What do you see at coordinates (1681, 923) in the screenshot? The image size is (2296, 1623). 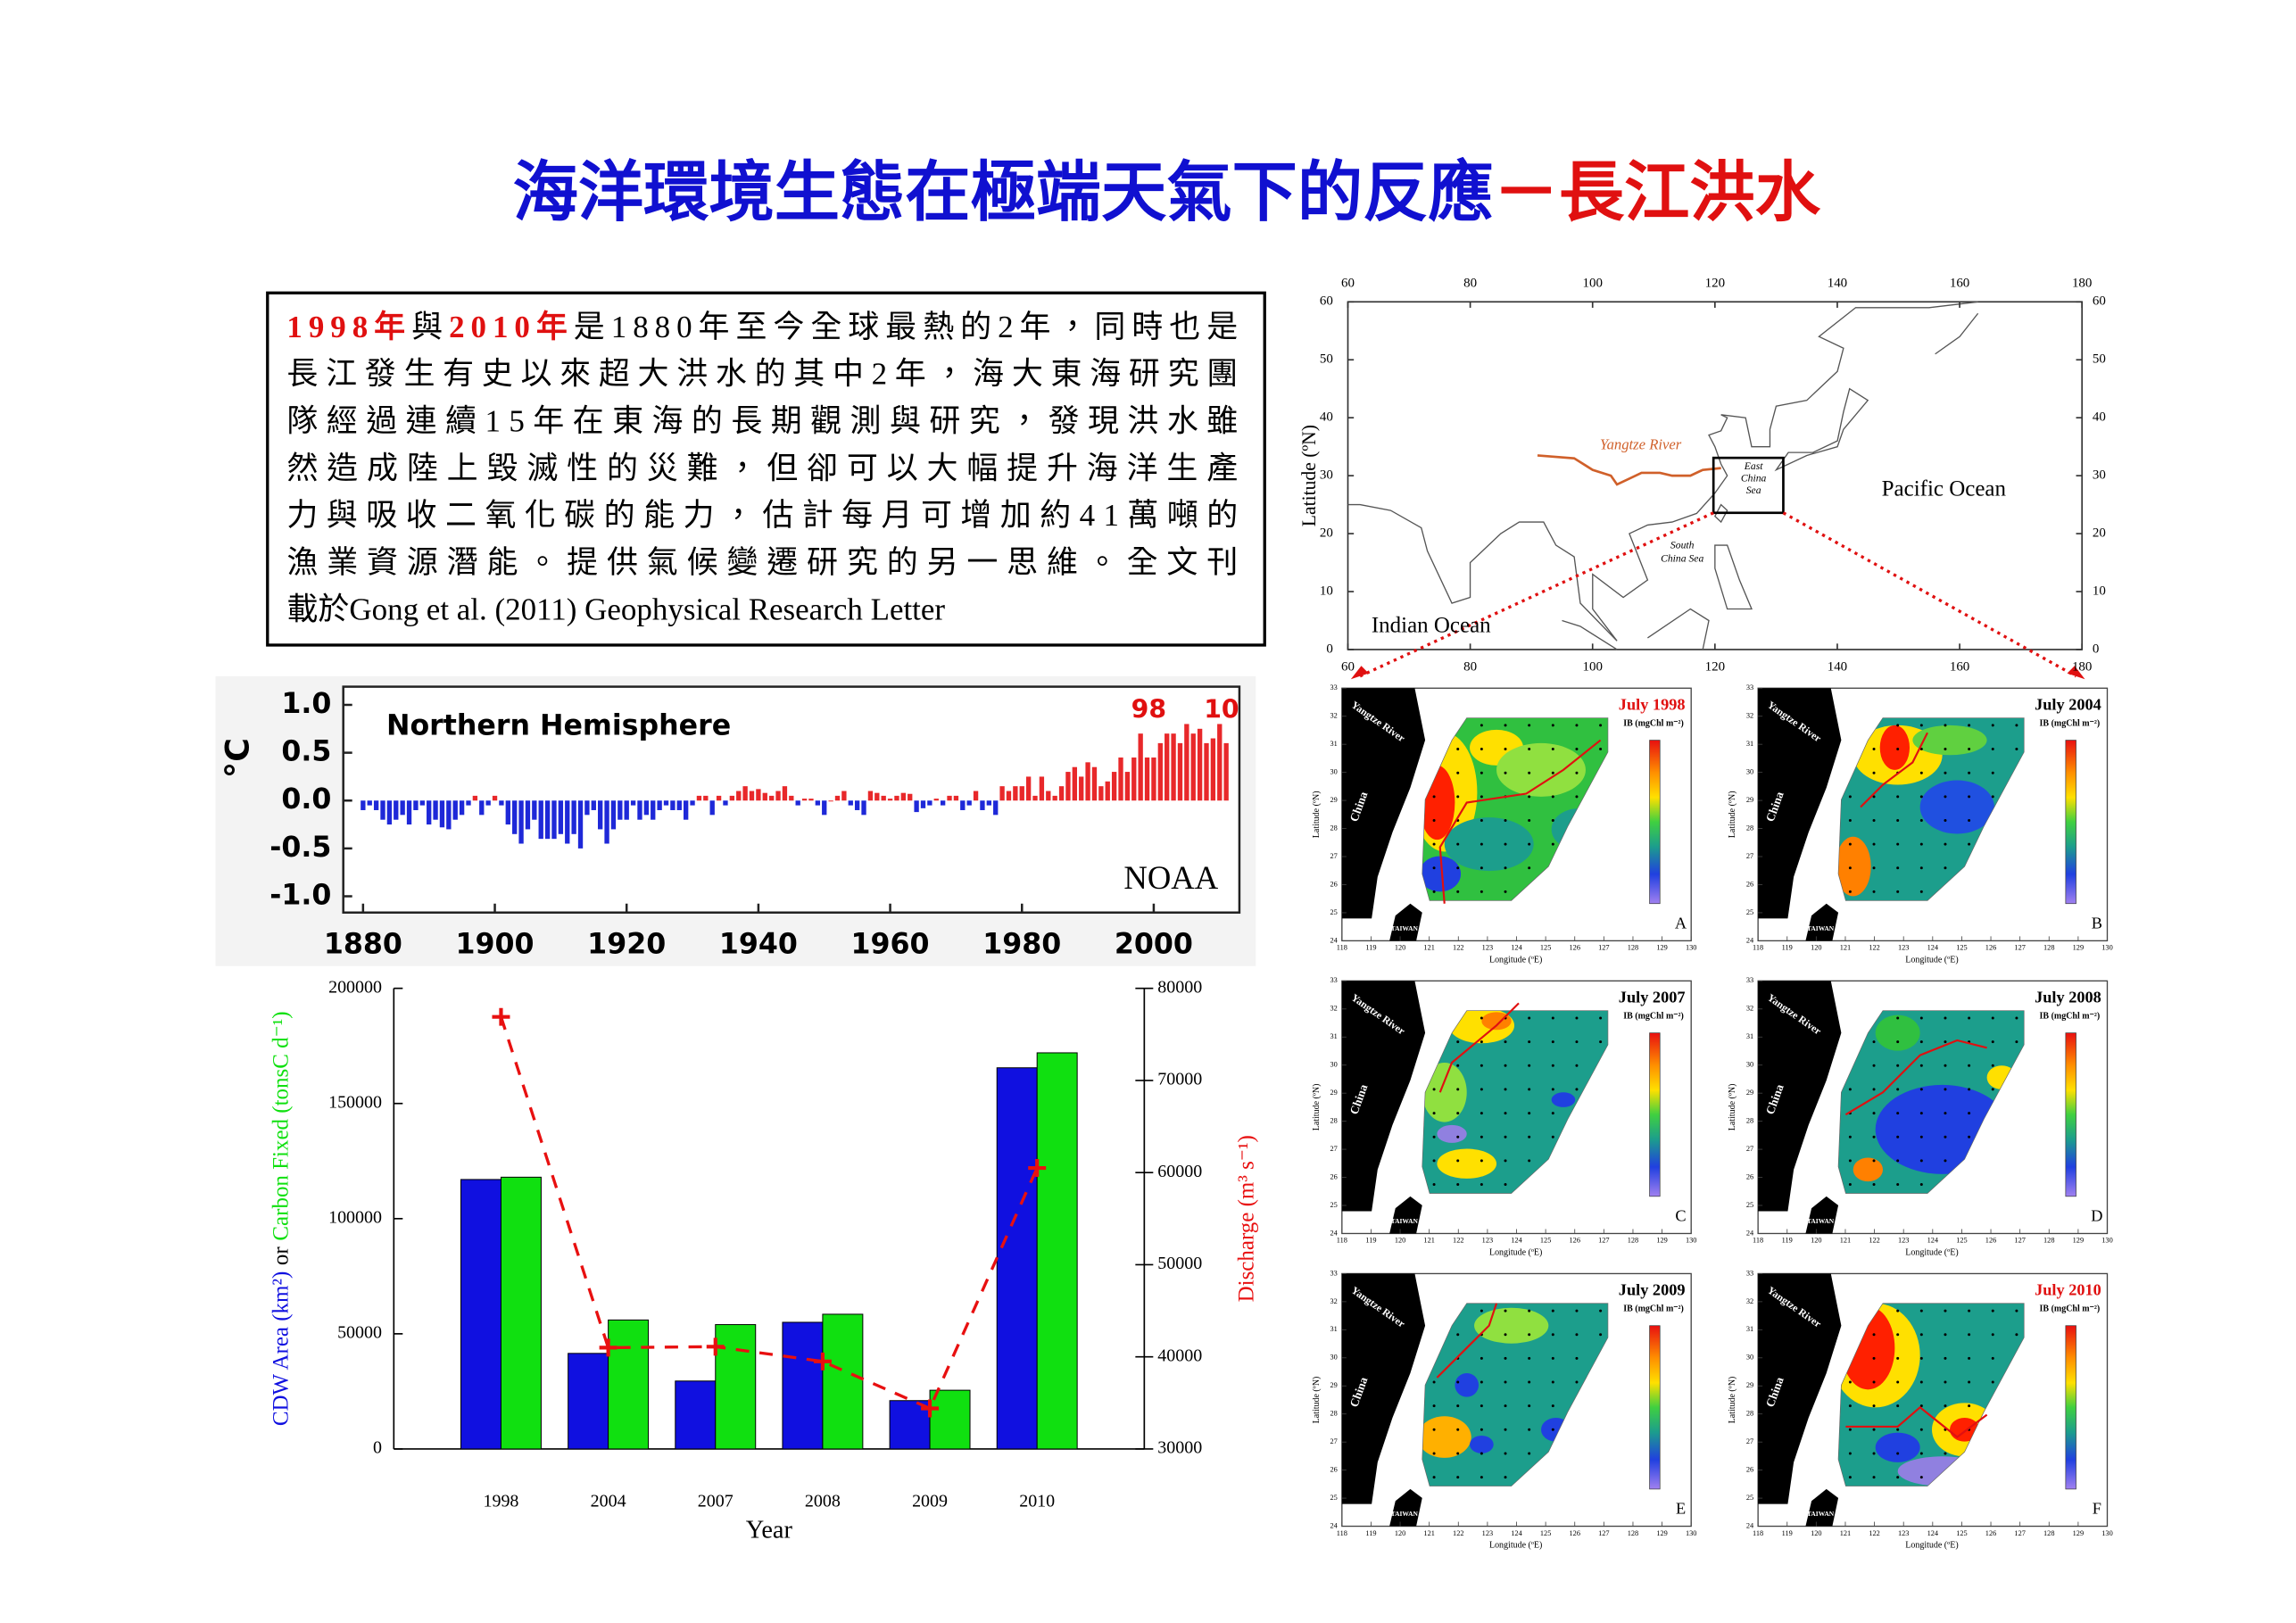 I see `panel-letter: A` at bounding box center [1681, 923].